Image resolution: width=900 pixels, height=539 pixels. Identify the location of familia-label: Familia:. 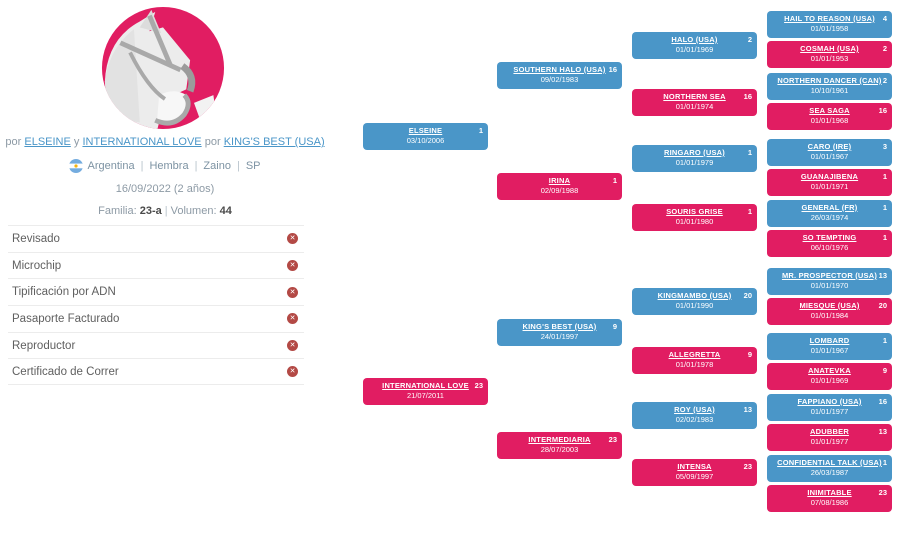
(117, 211).